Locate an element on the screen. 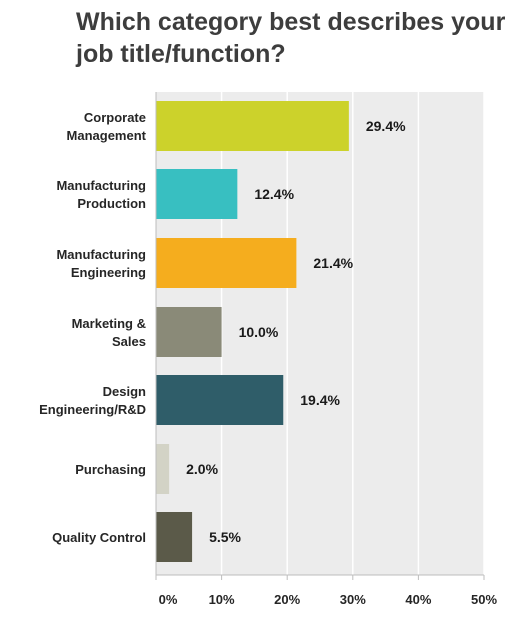  value-label: 29.4% is located at coordinates (386, 126).